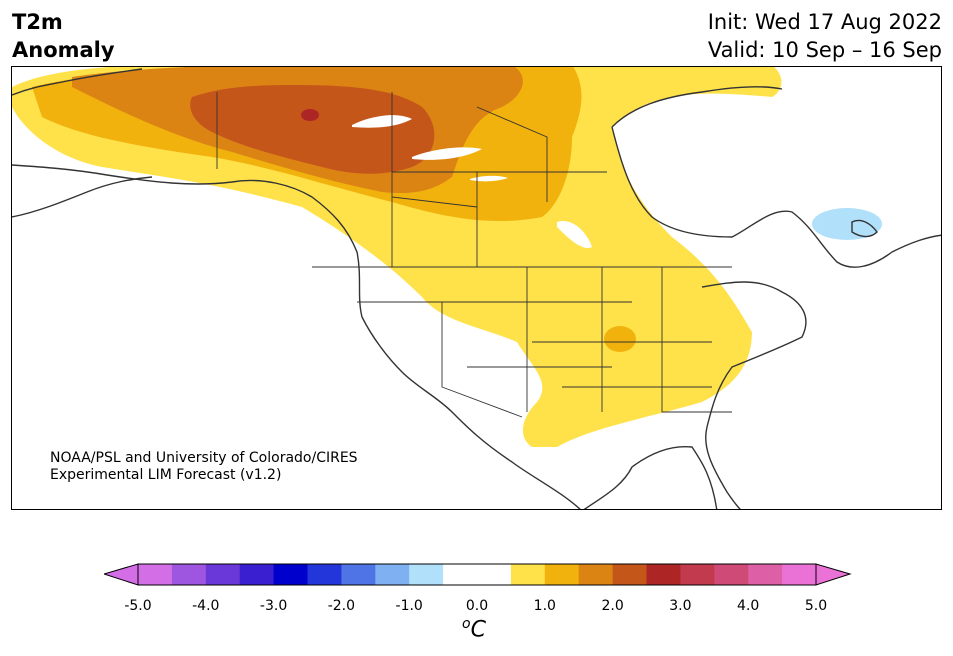  Describe the element at coordinates (816, 606) in the screenshot. I see `colorbar-tick-label: 5.0` at that location.